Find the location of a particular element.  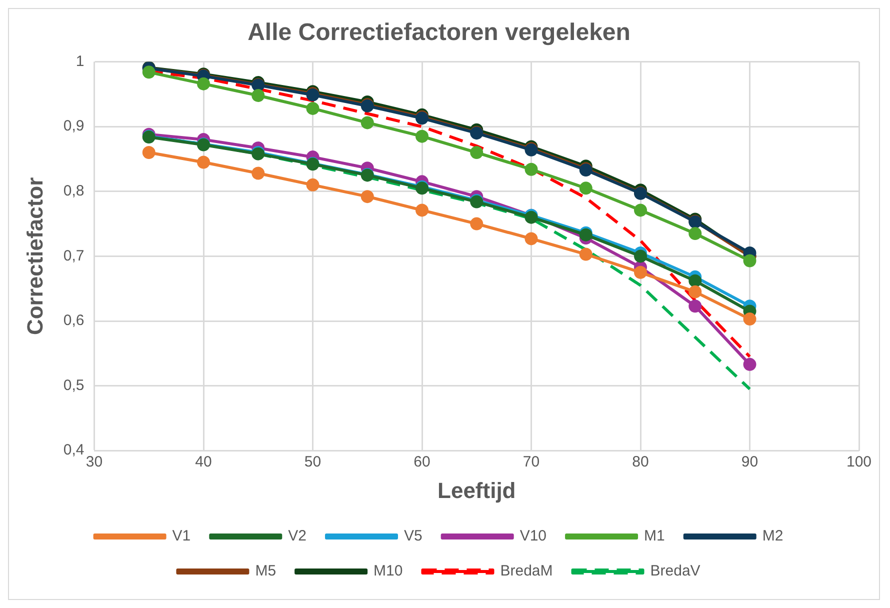

legend-label: V2 is located at coordinates (297, 536).